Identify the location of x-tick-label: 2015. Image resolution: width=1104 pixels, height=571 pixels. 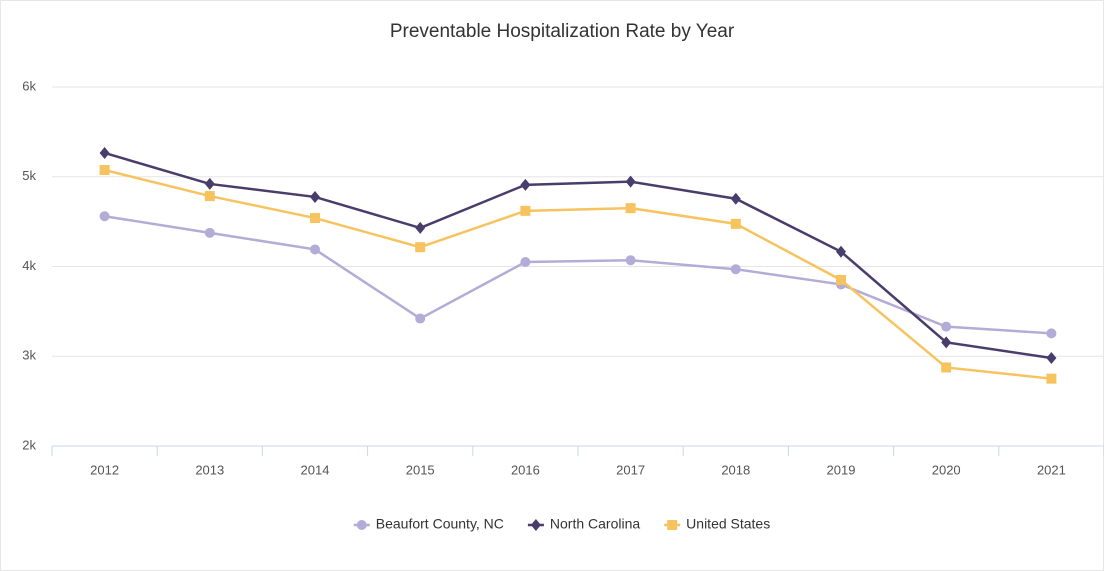
(420, 469).